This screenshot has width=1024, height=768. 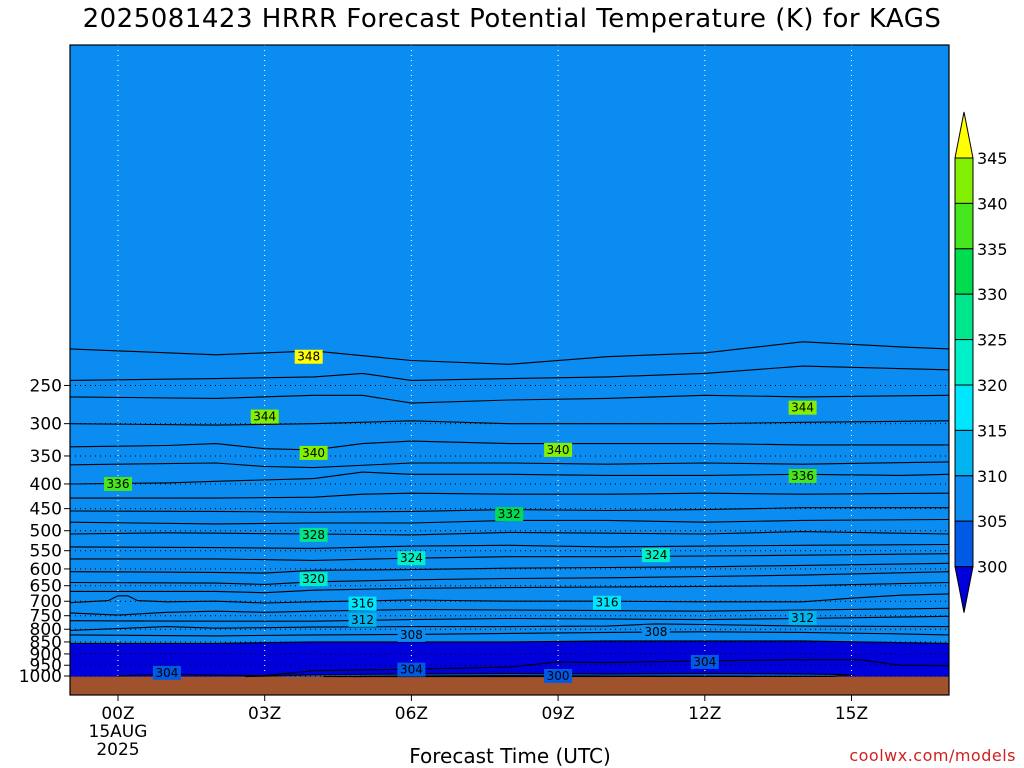 What do you see at coordinates (46, 655) in the screenshot?
I see `y-tick-label-900: 900` at bounding box center [46, 655].